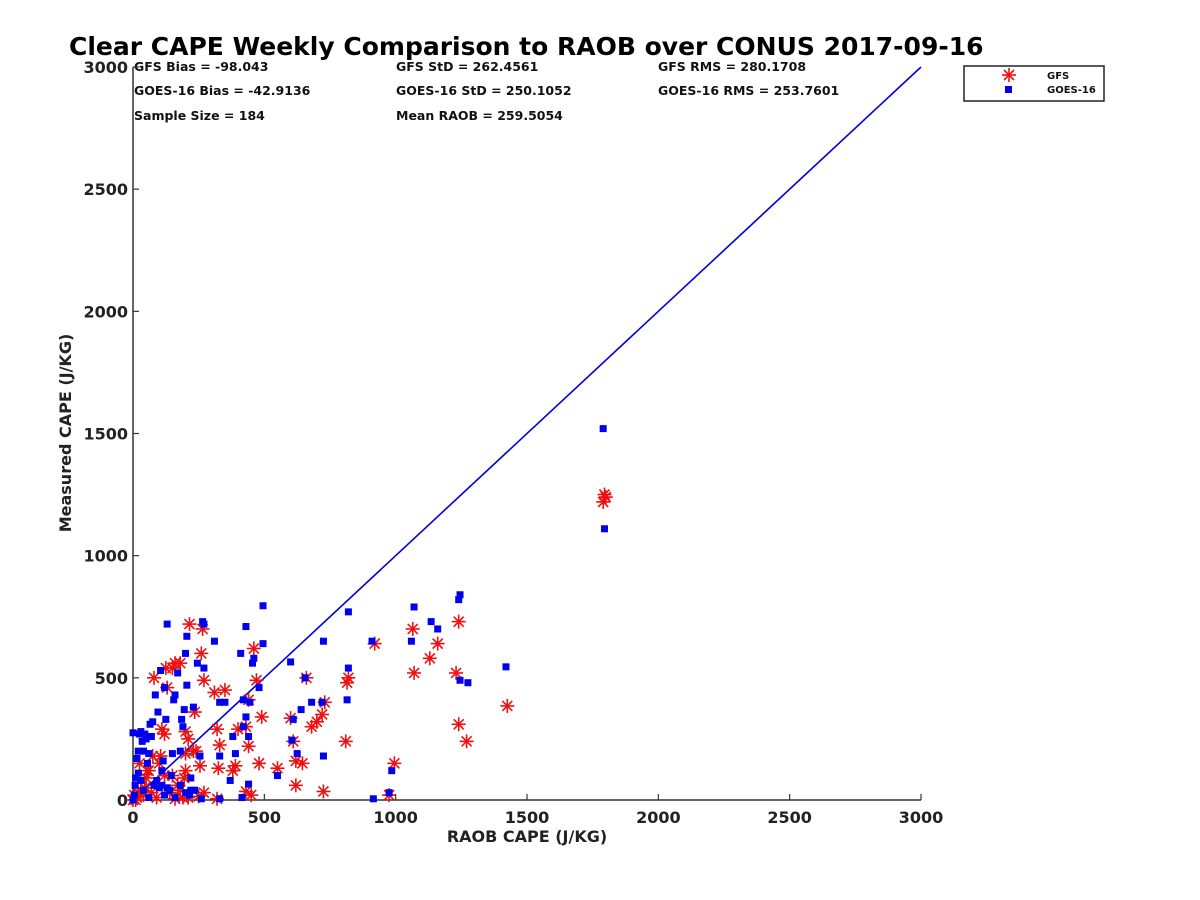 This screenshot has width=1200, height=900. I want to click on x-tick-label: 3000, so click(921, 817).